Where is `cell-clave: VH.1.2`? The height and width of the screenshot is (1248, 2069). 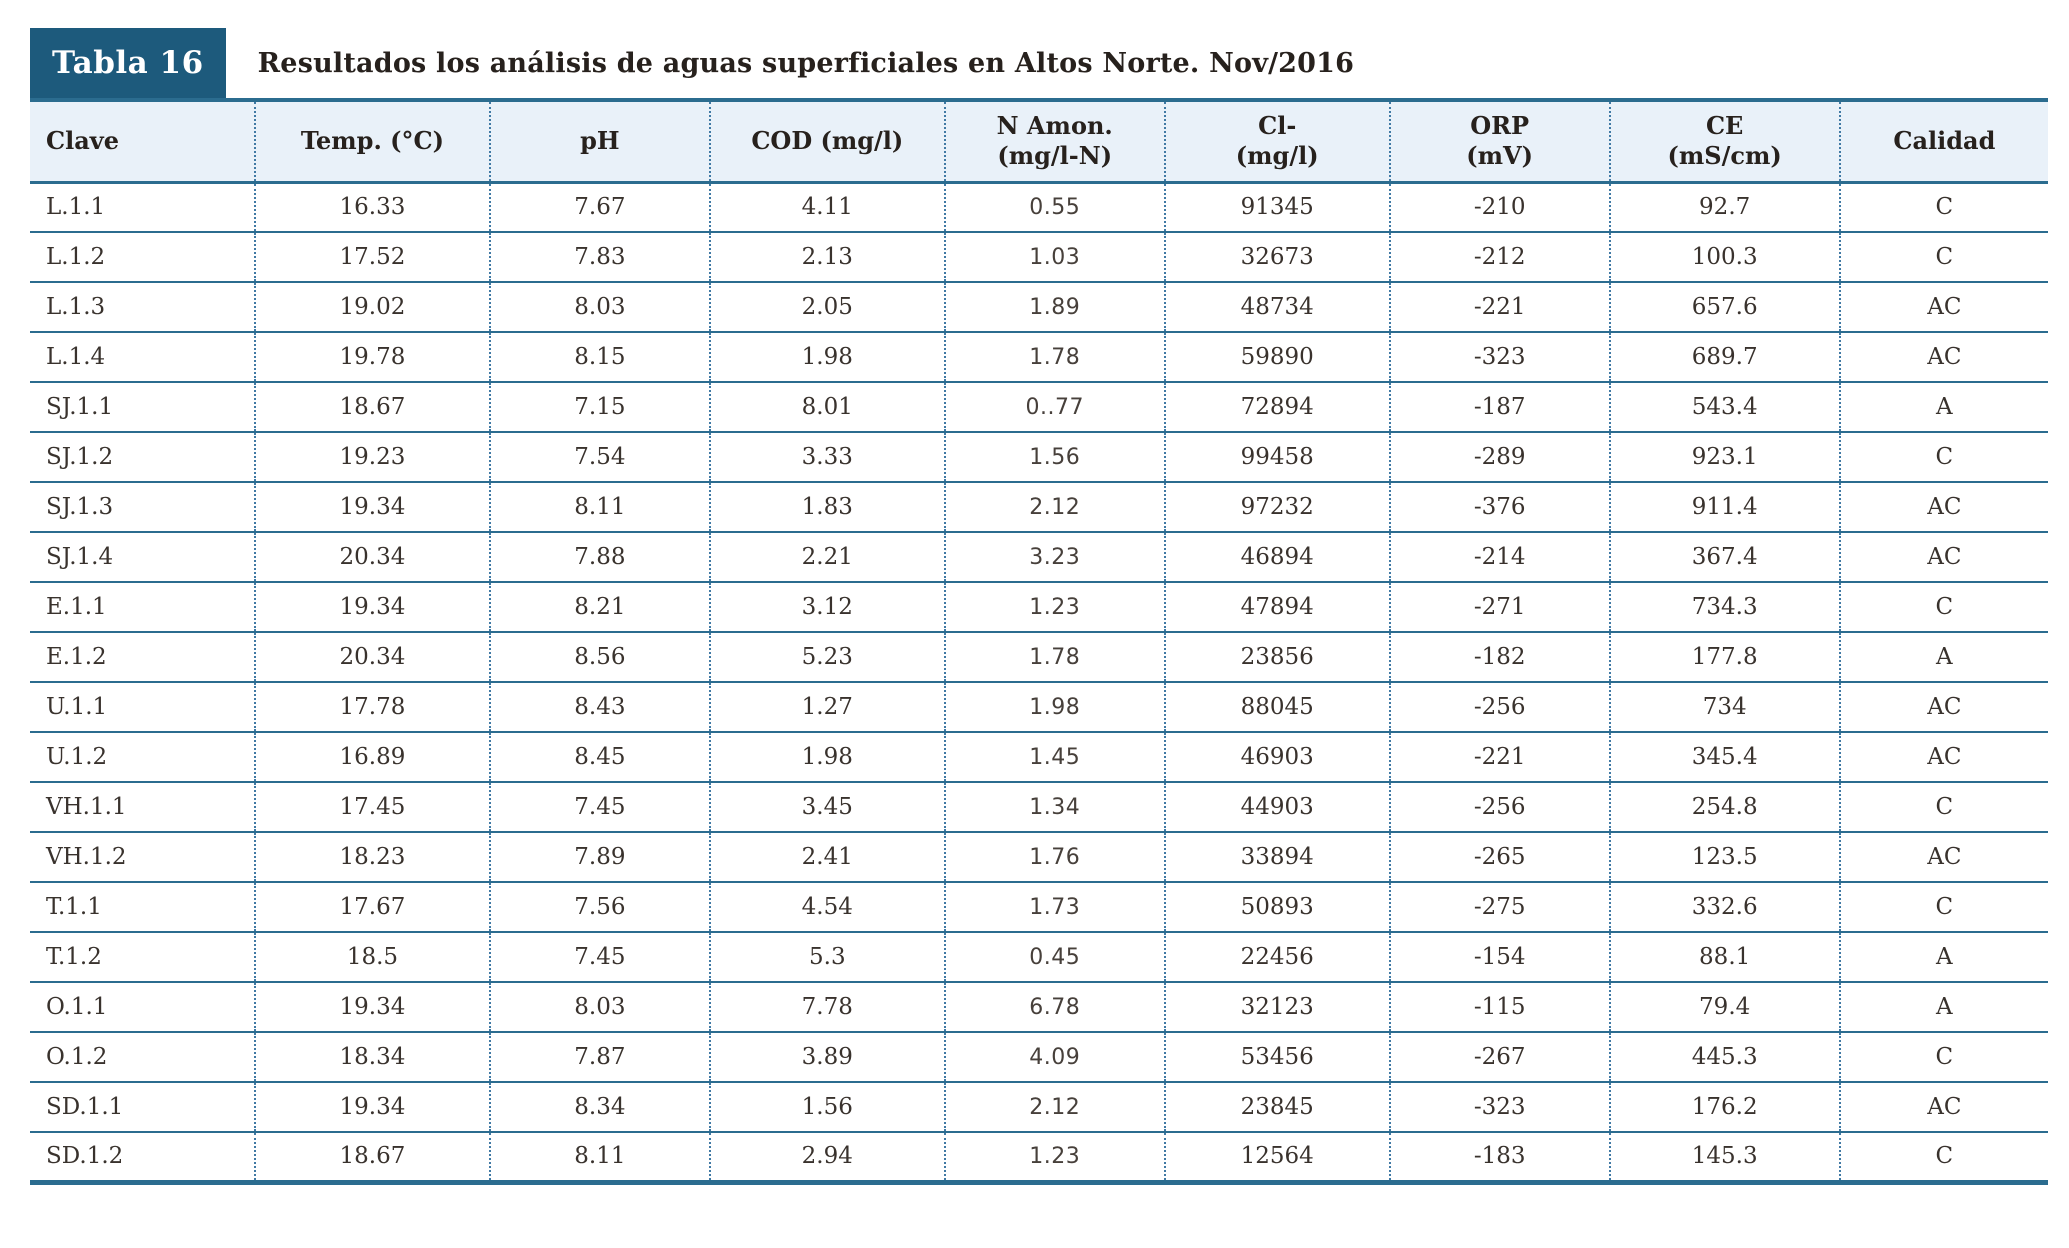 cell-clave: VH.1.2 is located at coordinates (86, 857).